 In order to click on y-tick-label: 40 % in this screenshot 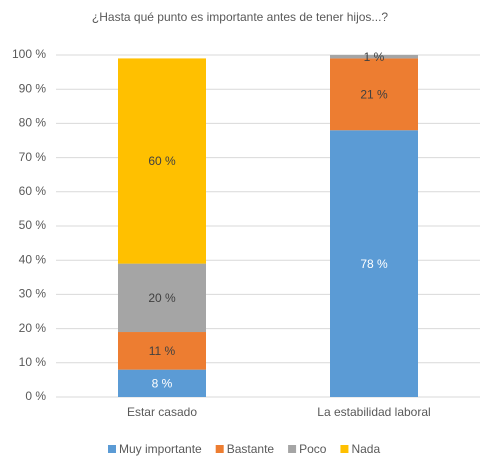, I will do `click(33, 259)`.